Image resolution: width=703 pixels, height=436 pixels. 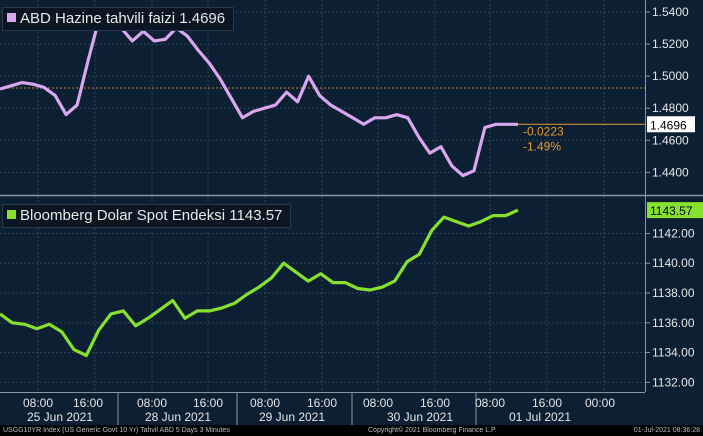 What do you see at coordinates (123, 18) in the screenshot?
I see `legend-label-top: ABD Hazine tahvili faizi 1.4696` at bounding box center [123, 18].